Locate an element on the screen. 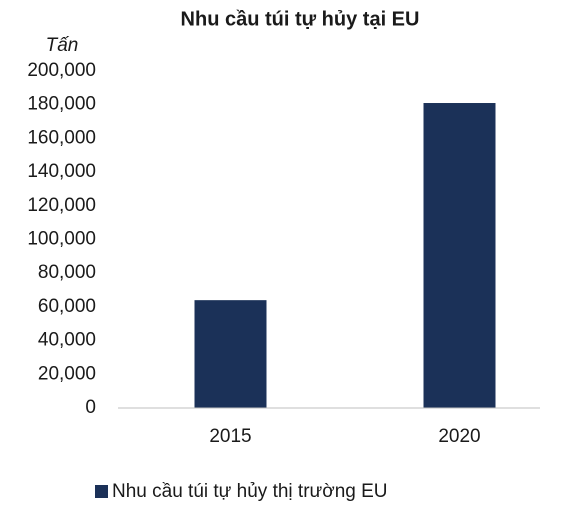  y-tick-label: 180,000 is located at coordinates (61, 104).